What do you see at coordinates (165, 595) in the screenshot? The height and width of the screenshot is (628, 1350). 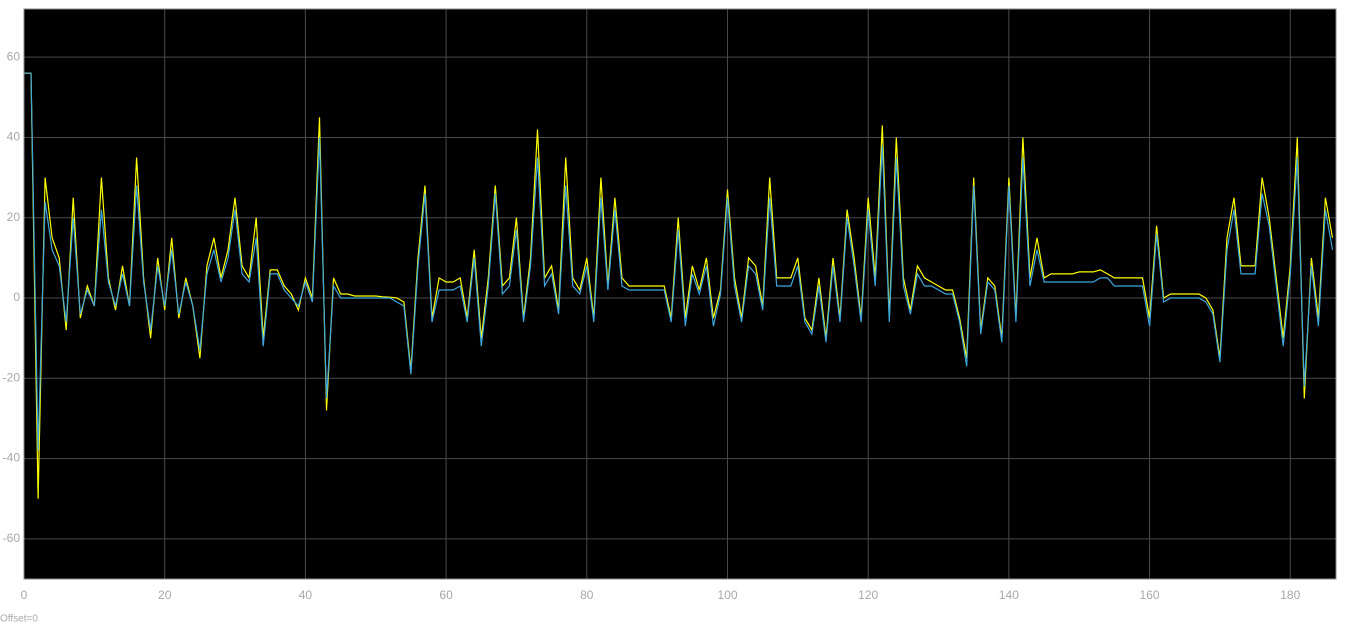 I see `x-tick-label: 20` at bounding box center [165, 595].